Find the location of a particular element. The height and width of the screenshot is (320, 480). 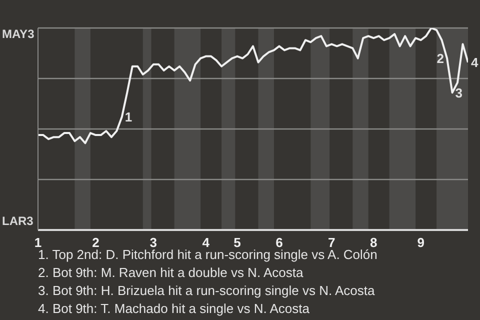

text: 2. Bot 9th: M. Raven hit a double vs N. Acosta is located at coordinates (171, 273).